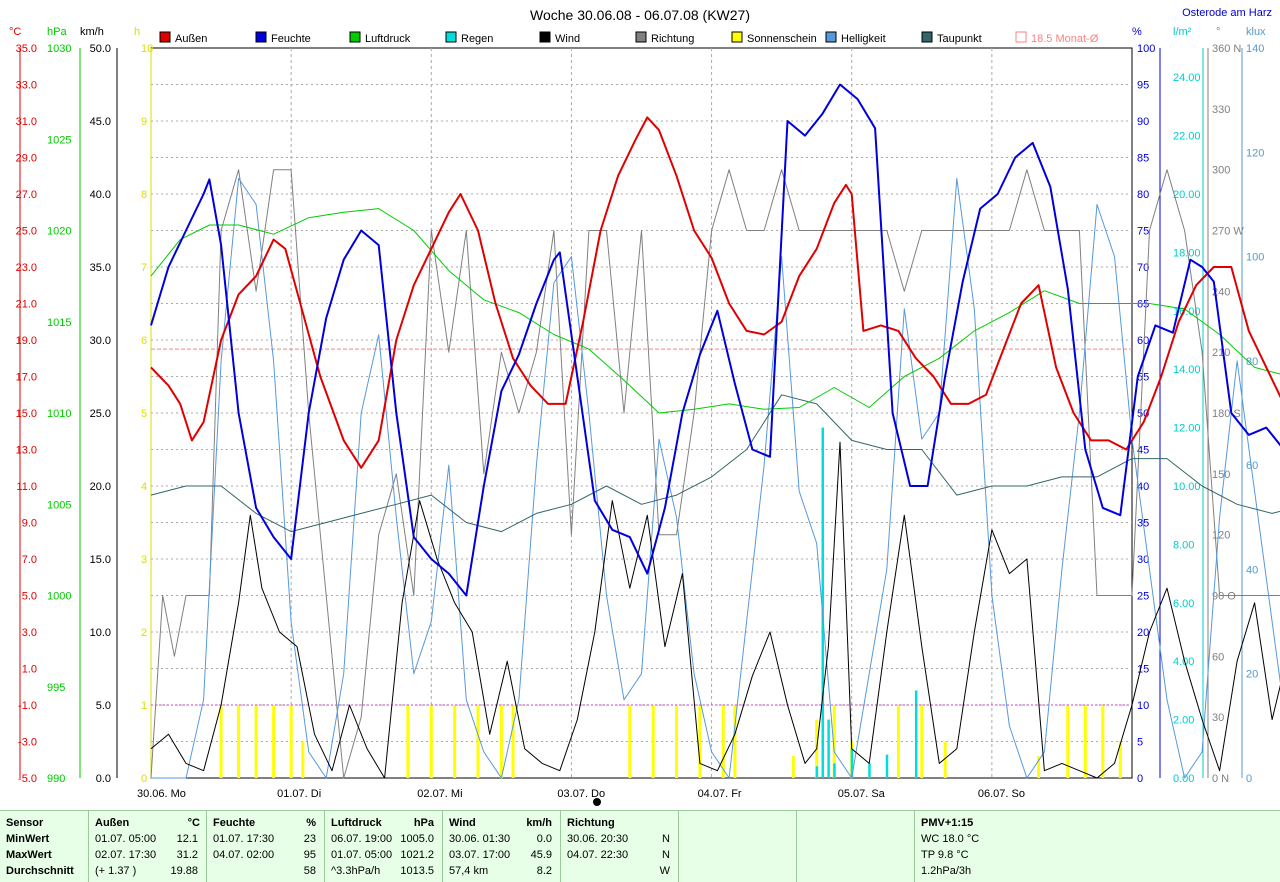 The height and width of the screenshot is (882, 1280). Describe the element at coordinates (1252, 570) in the screenshot. I see `lux-tick-label: 40` at that location.